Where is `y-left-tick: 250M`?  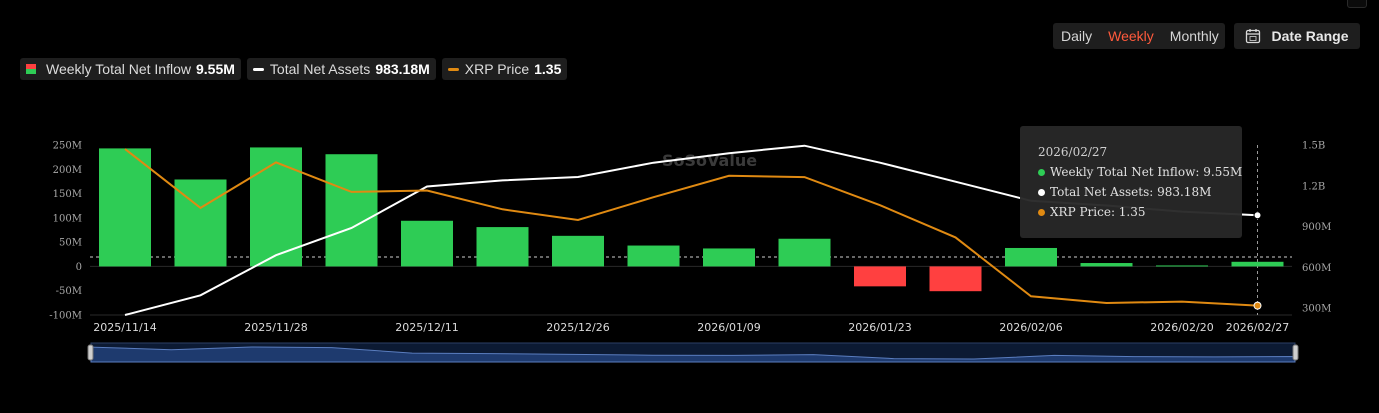
y-left-tick: 250M is located at coordinates (67, 146).